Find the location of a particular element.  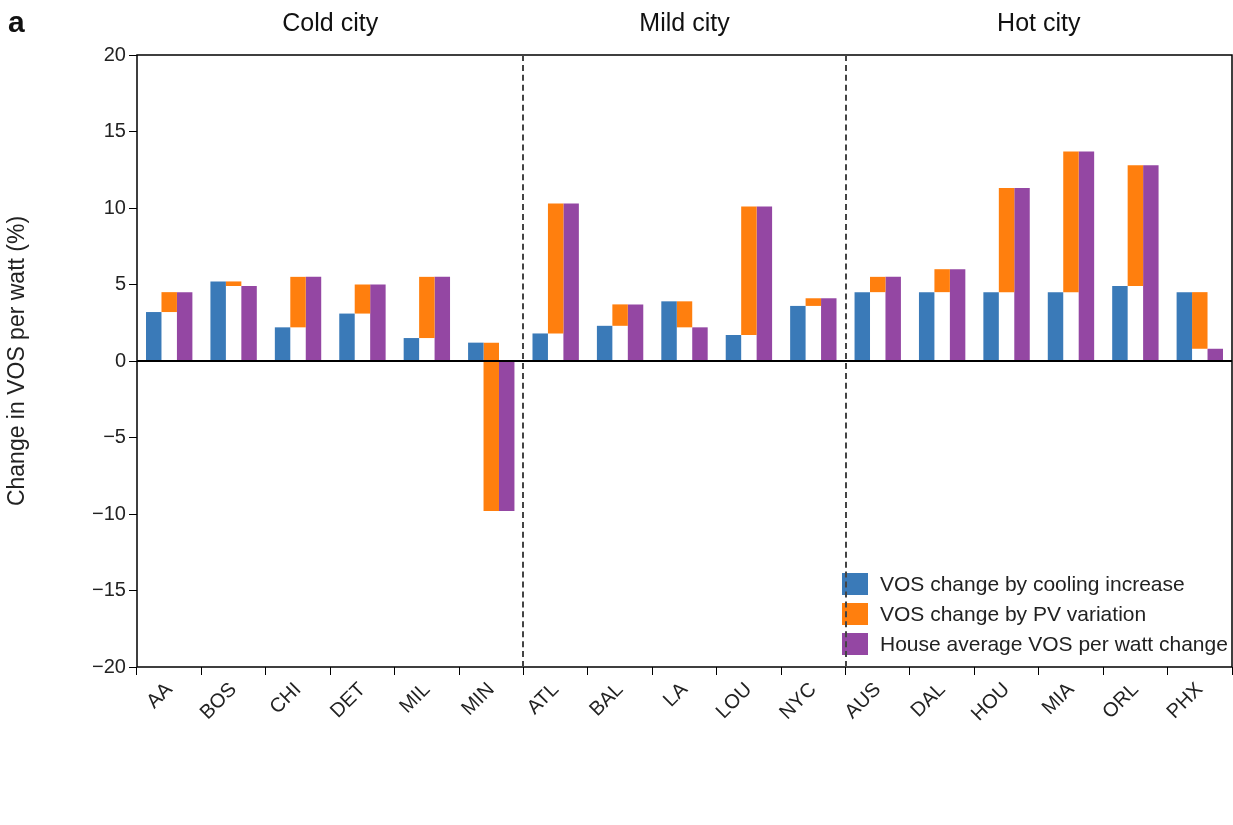

y-tick-label: −20 is located at coordinates (109, 665).